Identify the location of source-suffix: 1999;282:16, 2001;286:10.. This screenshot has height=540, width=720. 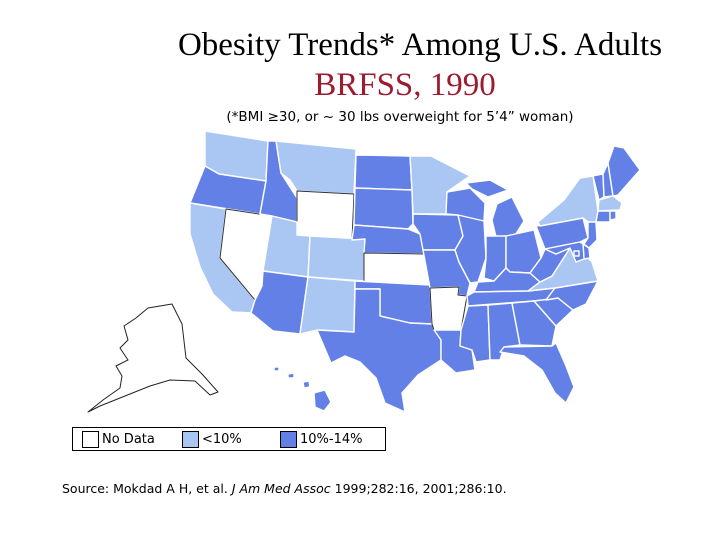
(418, 488).